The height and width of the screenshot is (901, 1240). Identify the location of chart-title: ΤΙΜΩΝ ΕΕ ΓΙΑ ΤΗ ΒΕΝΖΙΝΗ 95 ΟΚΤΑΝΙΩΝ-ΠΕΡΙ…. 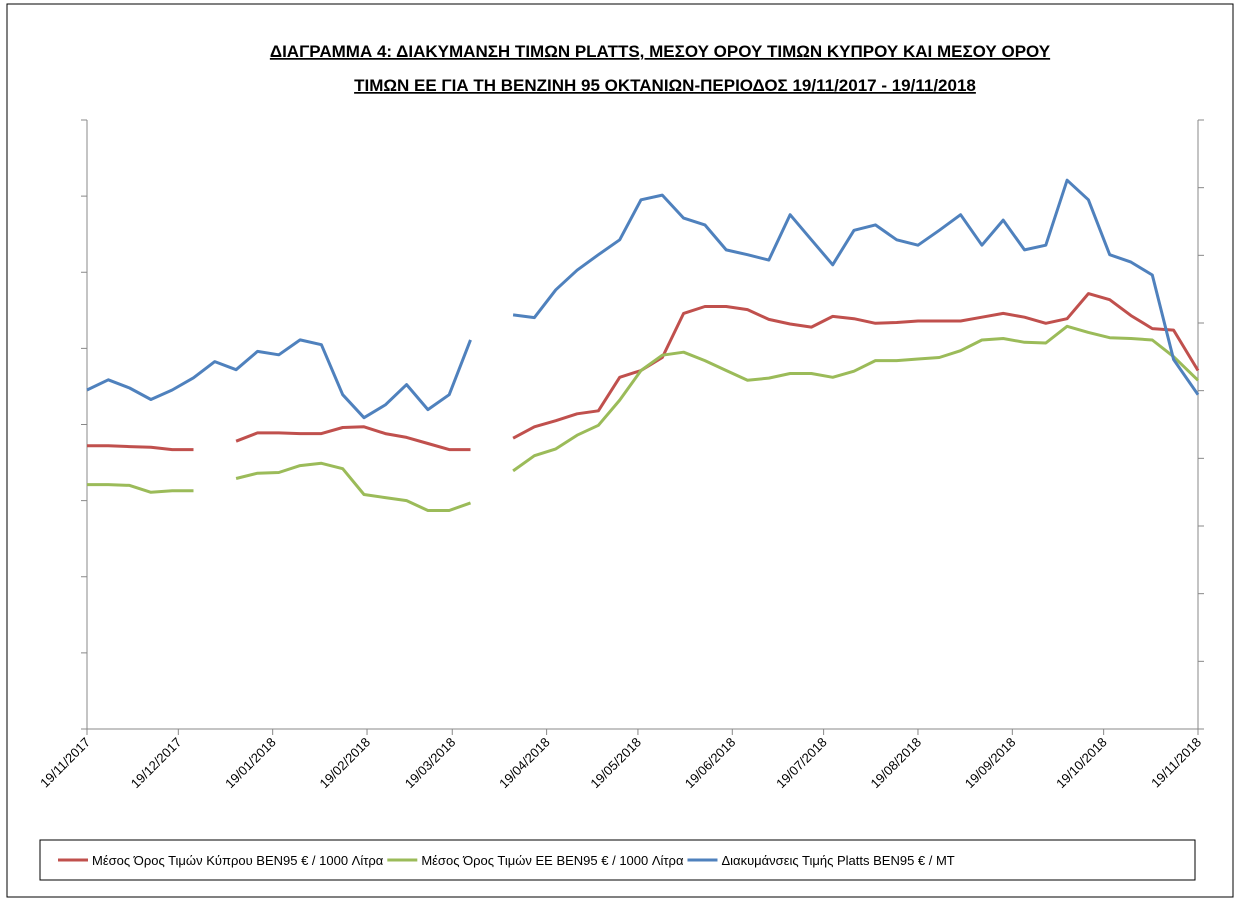
(665, 85).